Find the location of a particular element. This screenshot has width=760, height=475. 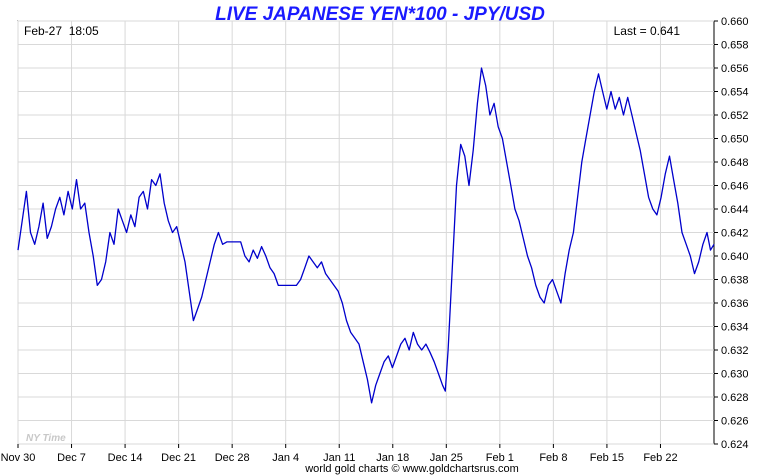

x-tick-label: Dec 21 is located at coordinates (178, 458).